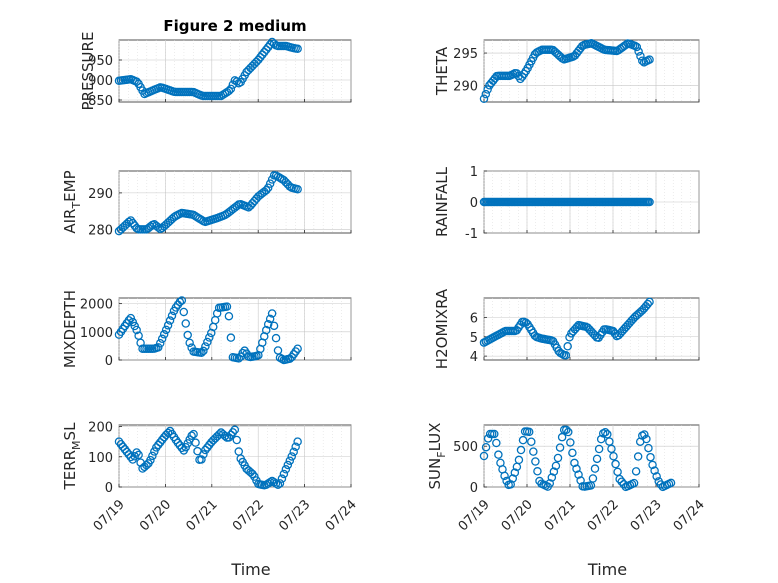 The height and width of the screenshot is (583, 778). What do you see at coordinates (442, 71) in the screenshot?
I see `y-axis-label: THETA` at bounding box center [442, 71].